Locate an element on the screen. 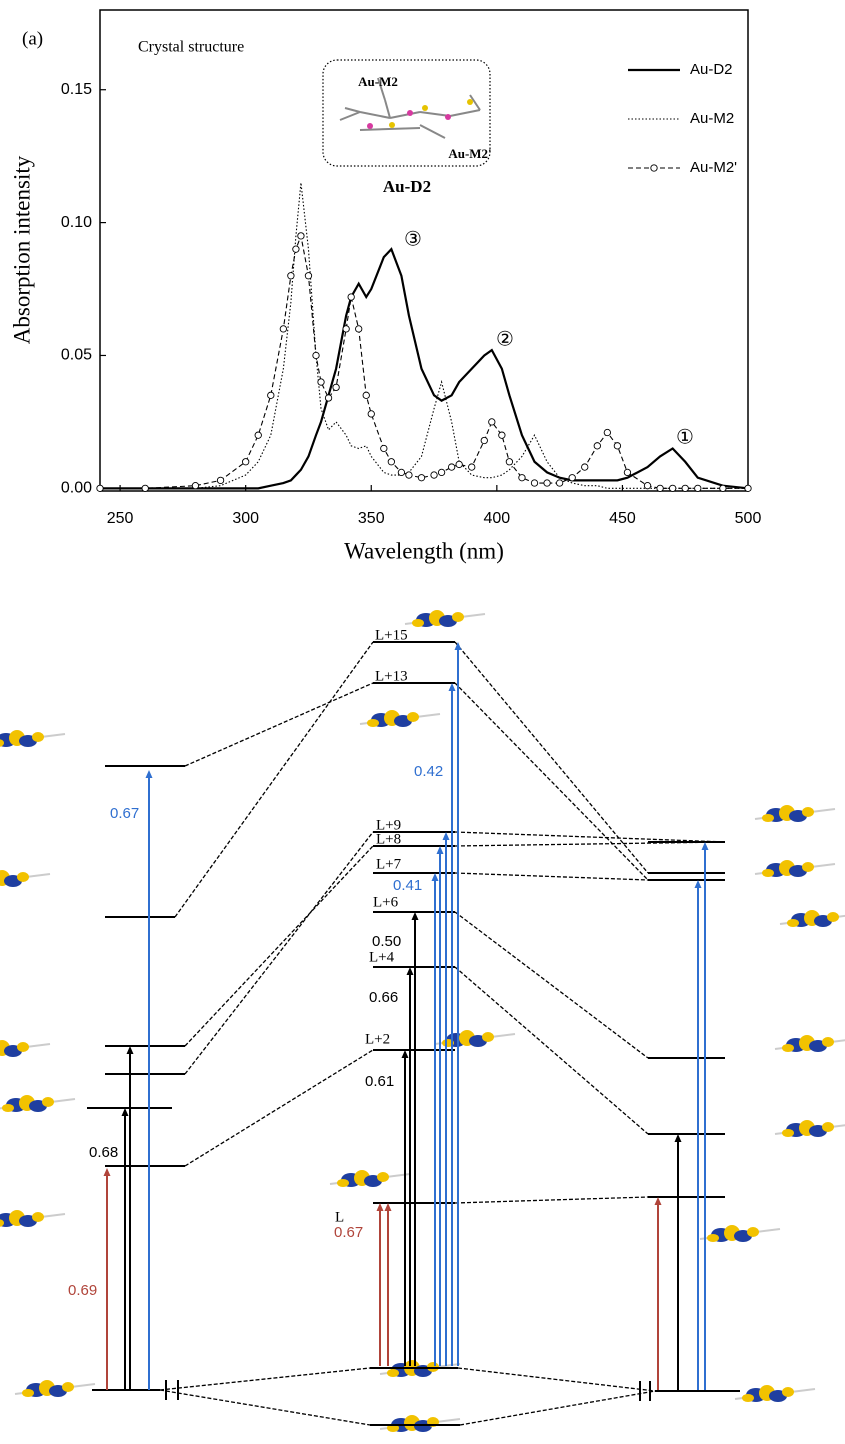 The height and width of the screenshot is (1444, 845). y-tick-label: 0.00 is located at coordinates (76, 488).